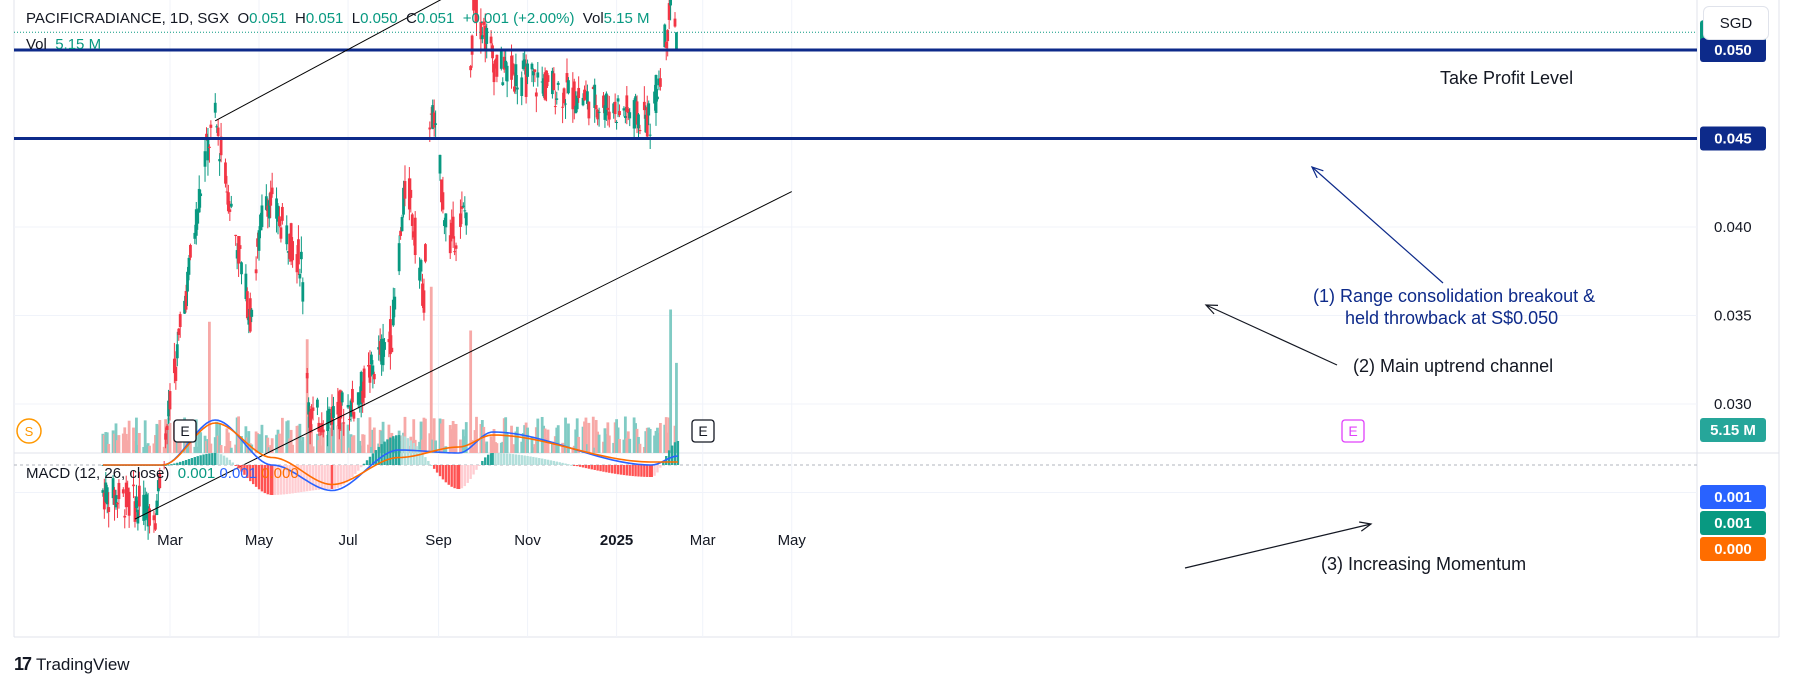 The height and width of the screenshot is (691, 1793). I want to click on time-axis-label: Nov, so click(527, 540).